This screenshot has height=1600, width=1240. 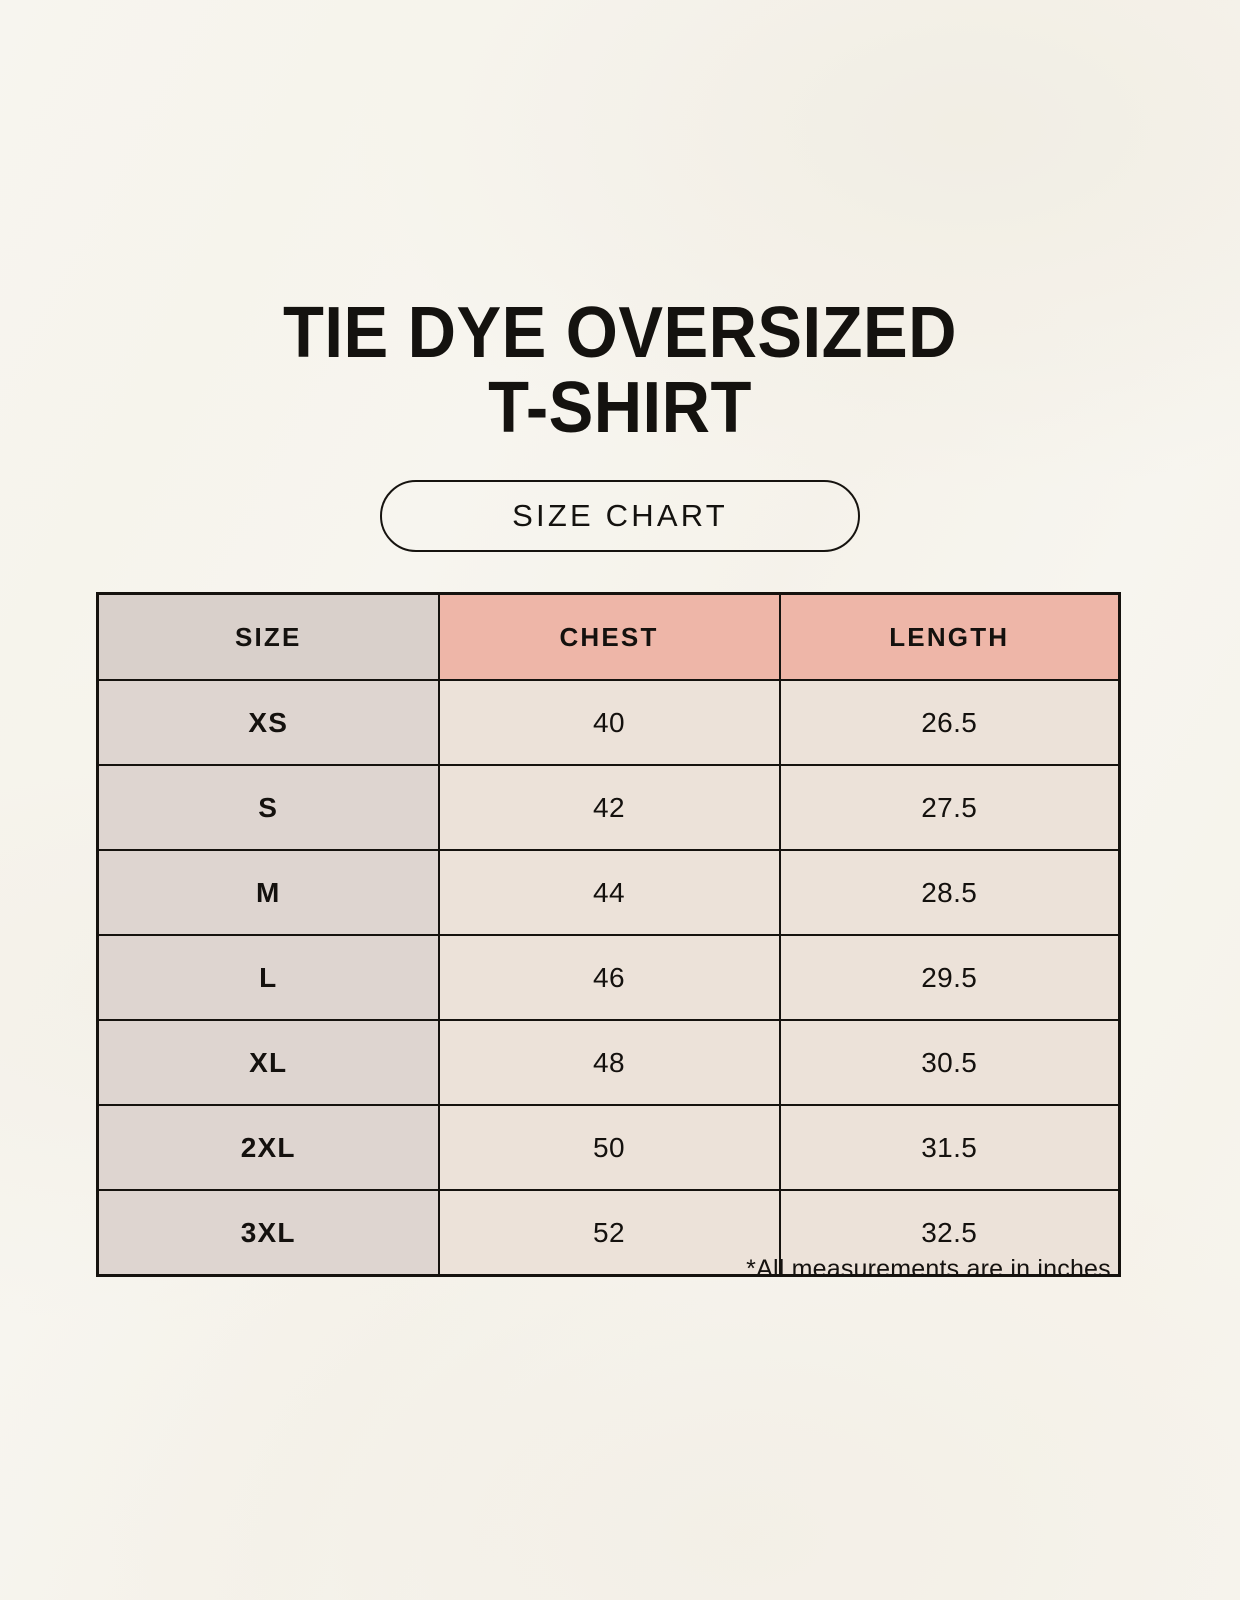 I want to click on table-header-row: SIZE CHEST LENGTH, so click(x=608, y=636).